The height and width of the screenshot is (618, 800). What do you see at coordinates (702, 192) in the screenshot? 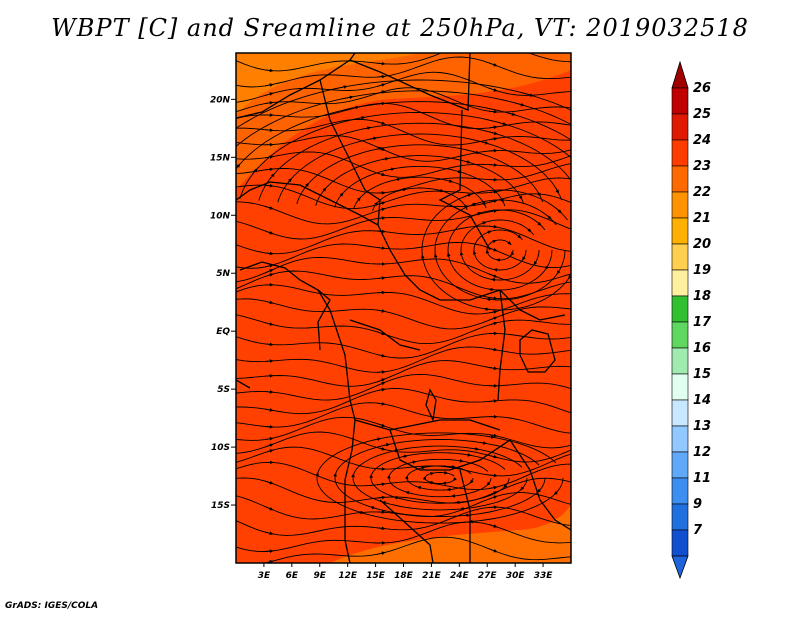
I see `colorbar-label: 22` at bounding box center [702, 192].